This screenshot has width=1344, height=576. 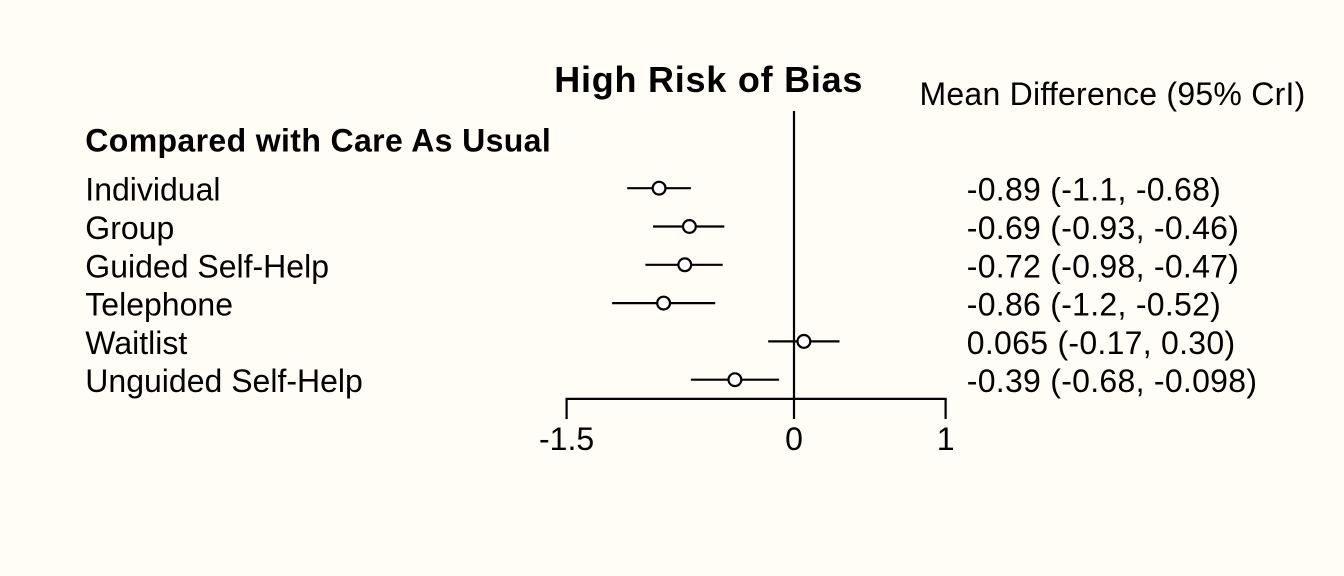 What do you see at coordinates (1101, 343) in the screenshot?
I see `svg-text: 0.065 (-0.17, 0.30)` at bounding box center [1101, 343].